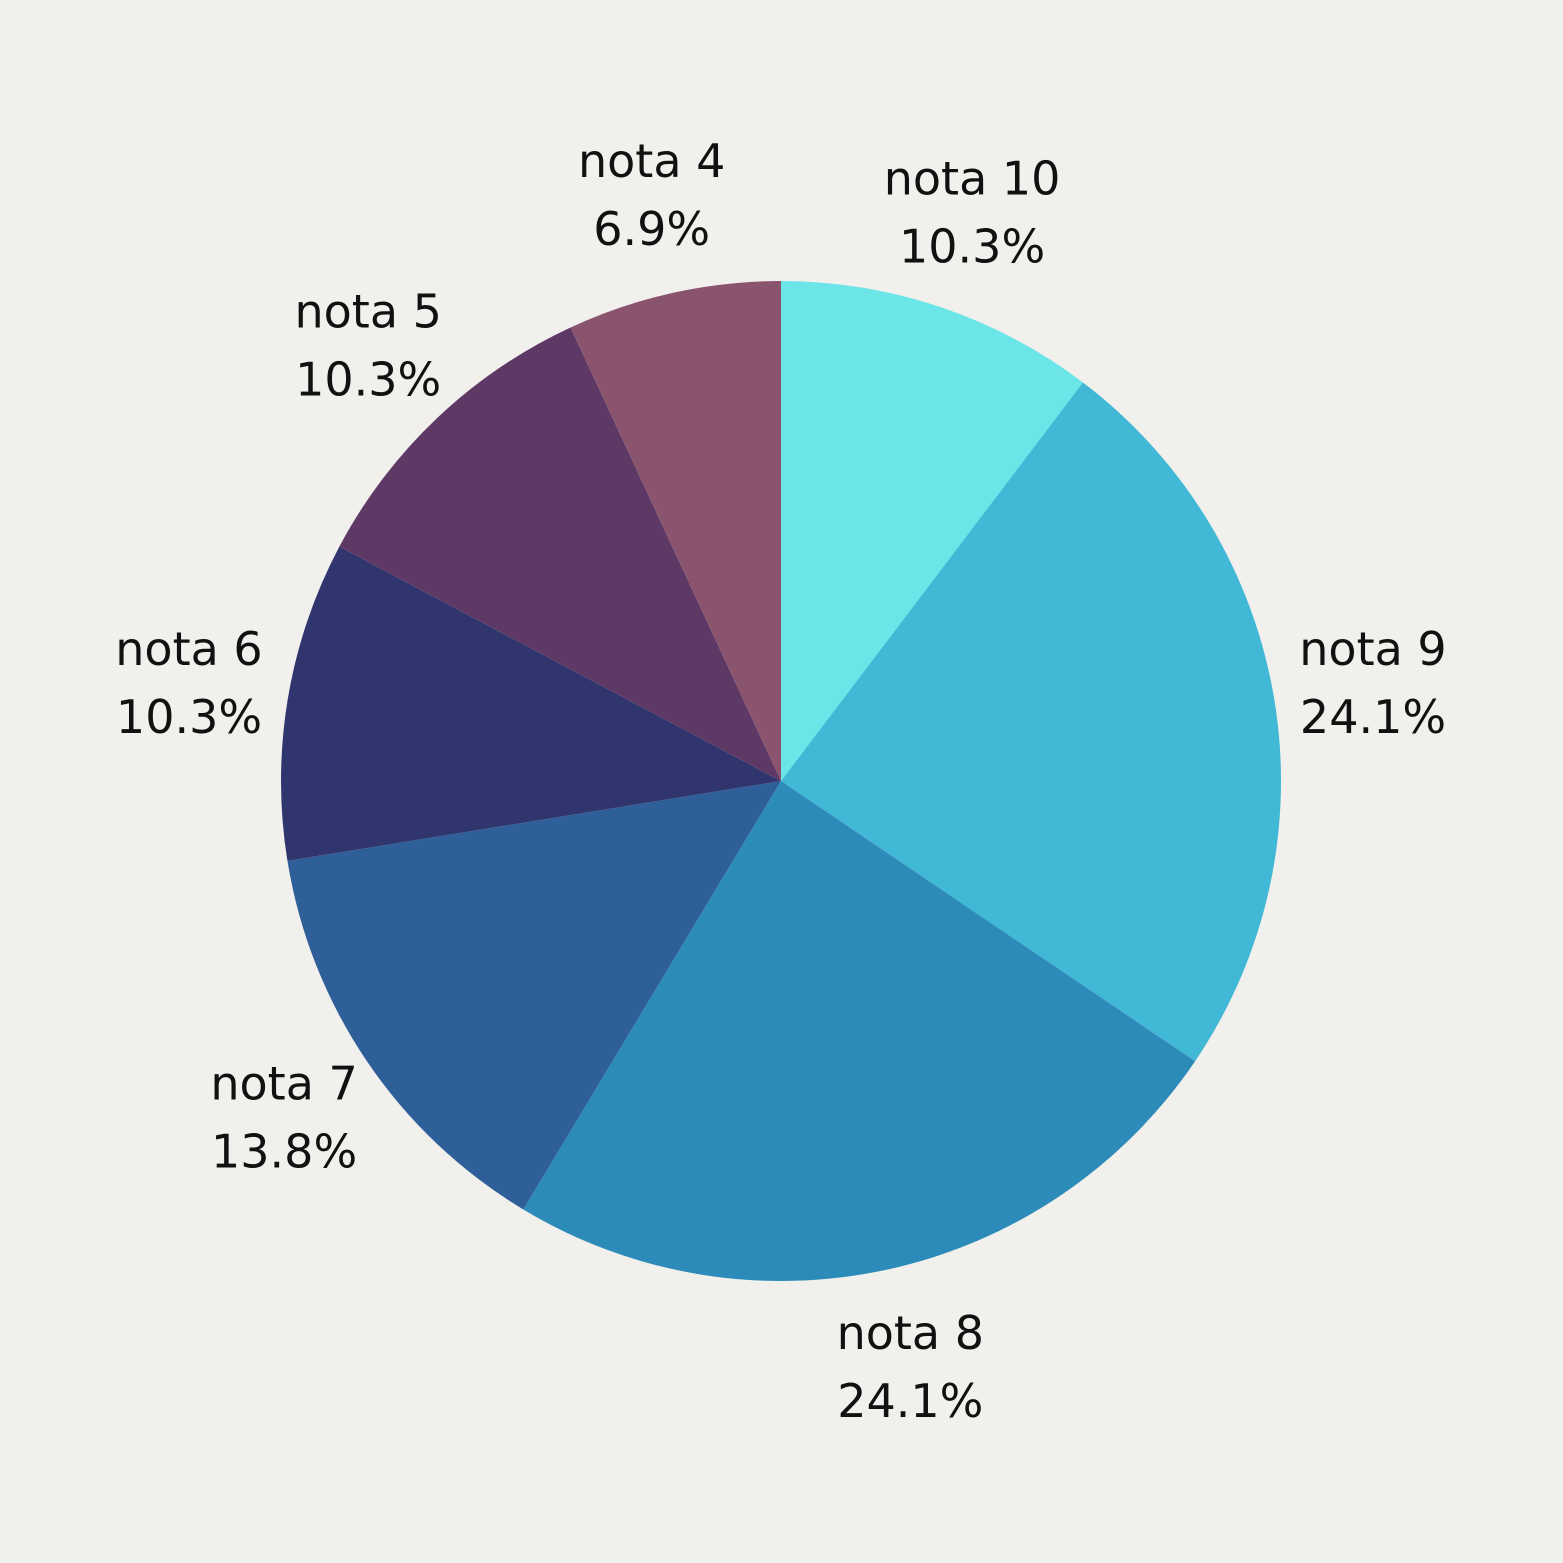 The image size is (1563, 1563). Describe the element at coordinates (910, 1333) in the screenshot. I see `slice-label-nota-8: nota 8` at that location.